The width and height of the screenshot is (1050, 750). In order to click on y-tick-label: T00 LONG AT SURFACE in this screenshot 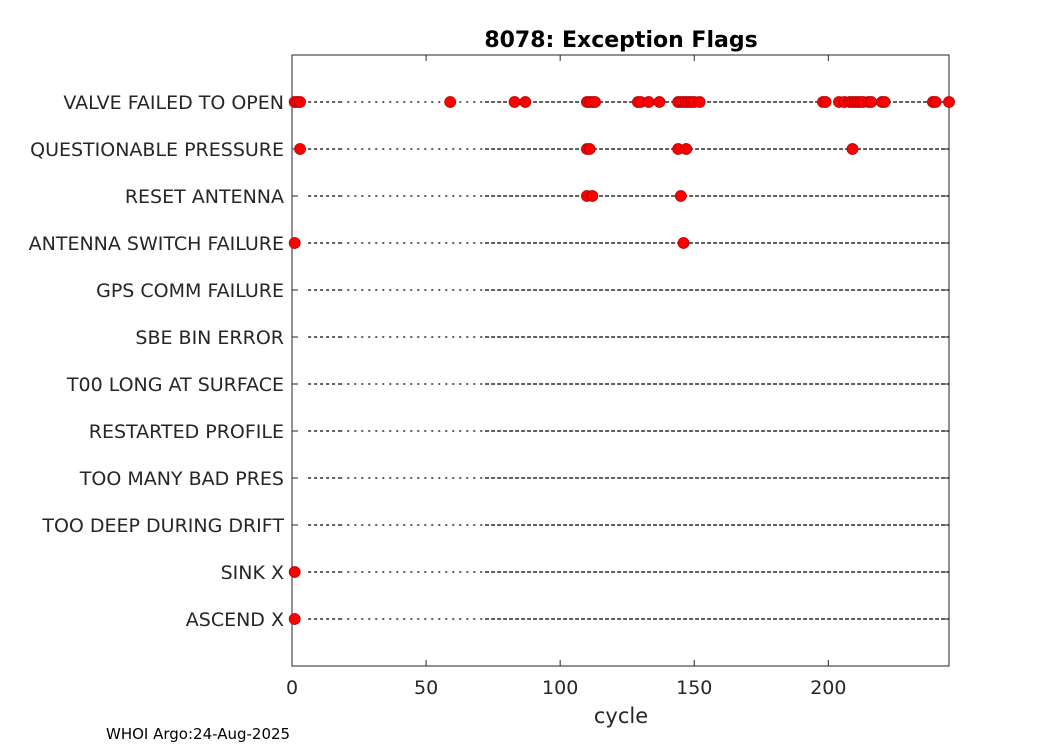, I will do `click(175, 385)`.